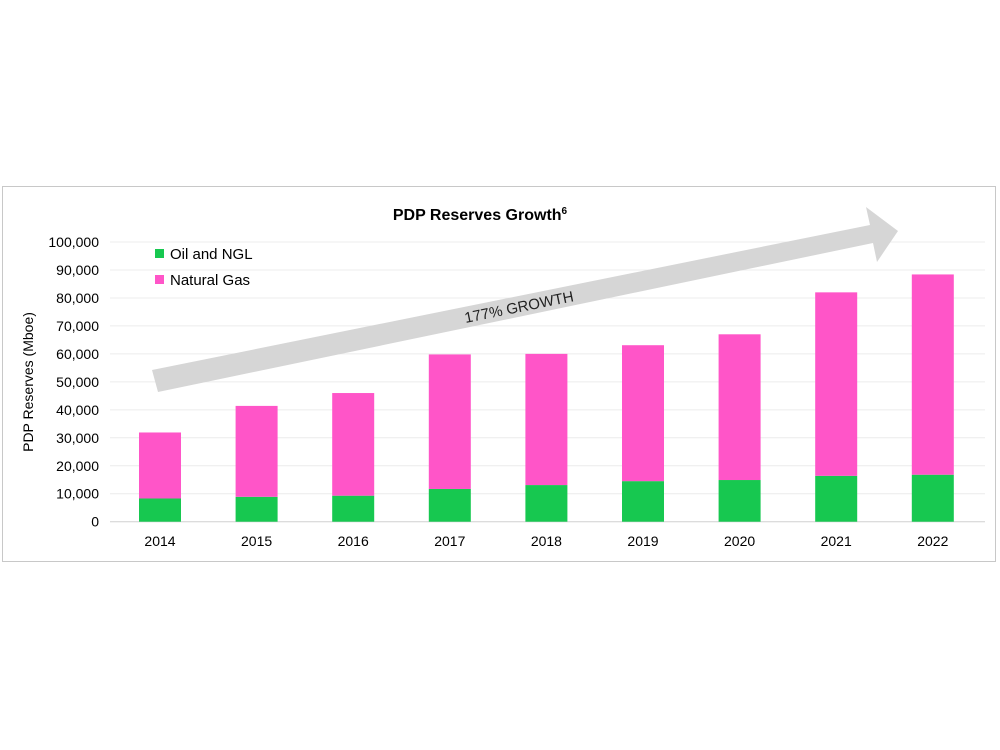  I want to click on bar-2021-natural-gas, so click(836, 384).